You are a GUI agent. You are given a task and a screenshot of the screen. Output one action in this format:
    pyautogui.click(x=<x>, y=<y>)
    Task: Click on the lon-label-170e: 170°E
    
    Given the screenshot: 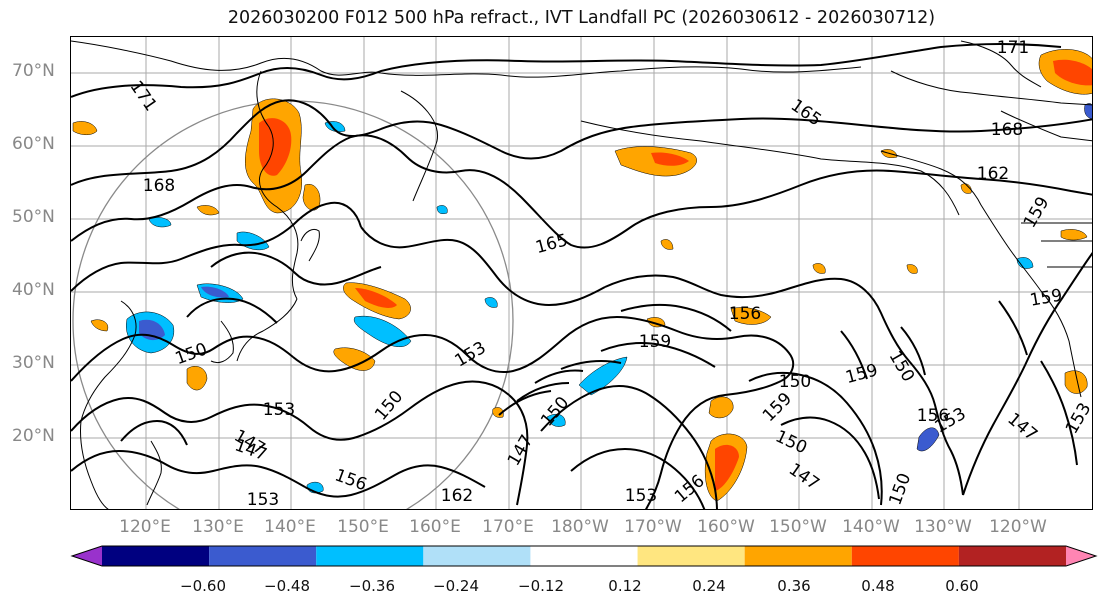 What is the action you would take?
    pyautogui.click(x=508, y=527)
    